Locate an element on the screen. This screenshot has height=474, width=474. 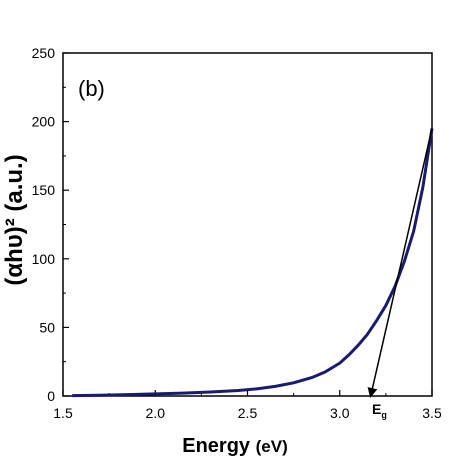
x-tick-label: 2.5 is located at coordinates (248, 413).